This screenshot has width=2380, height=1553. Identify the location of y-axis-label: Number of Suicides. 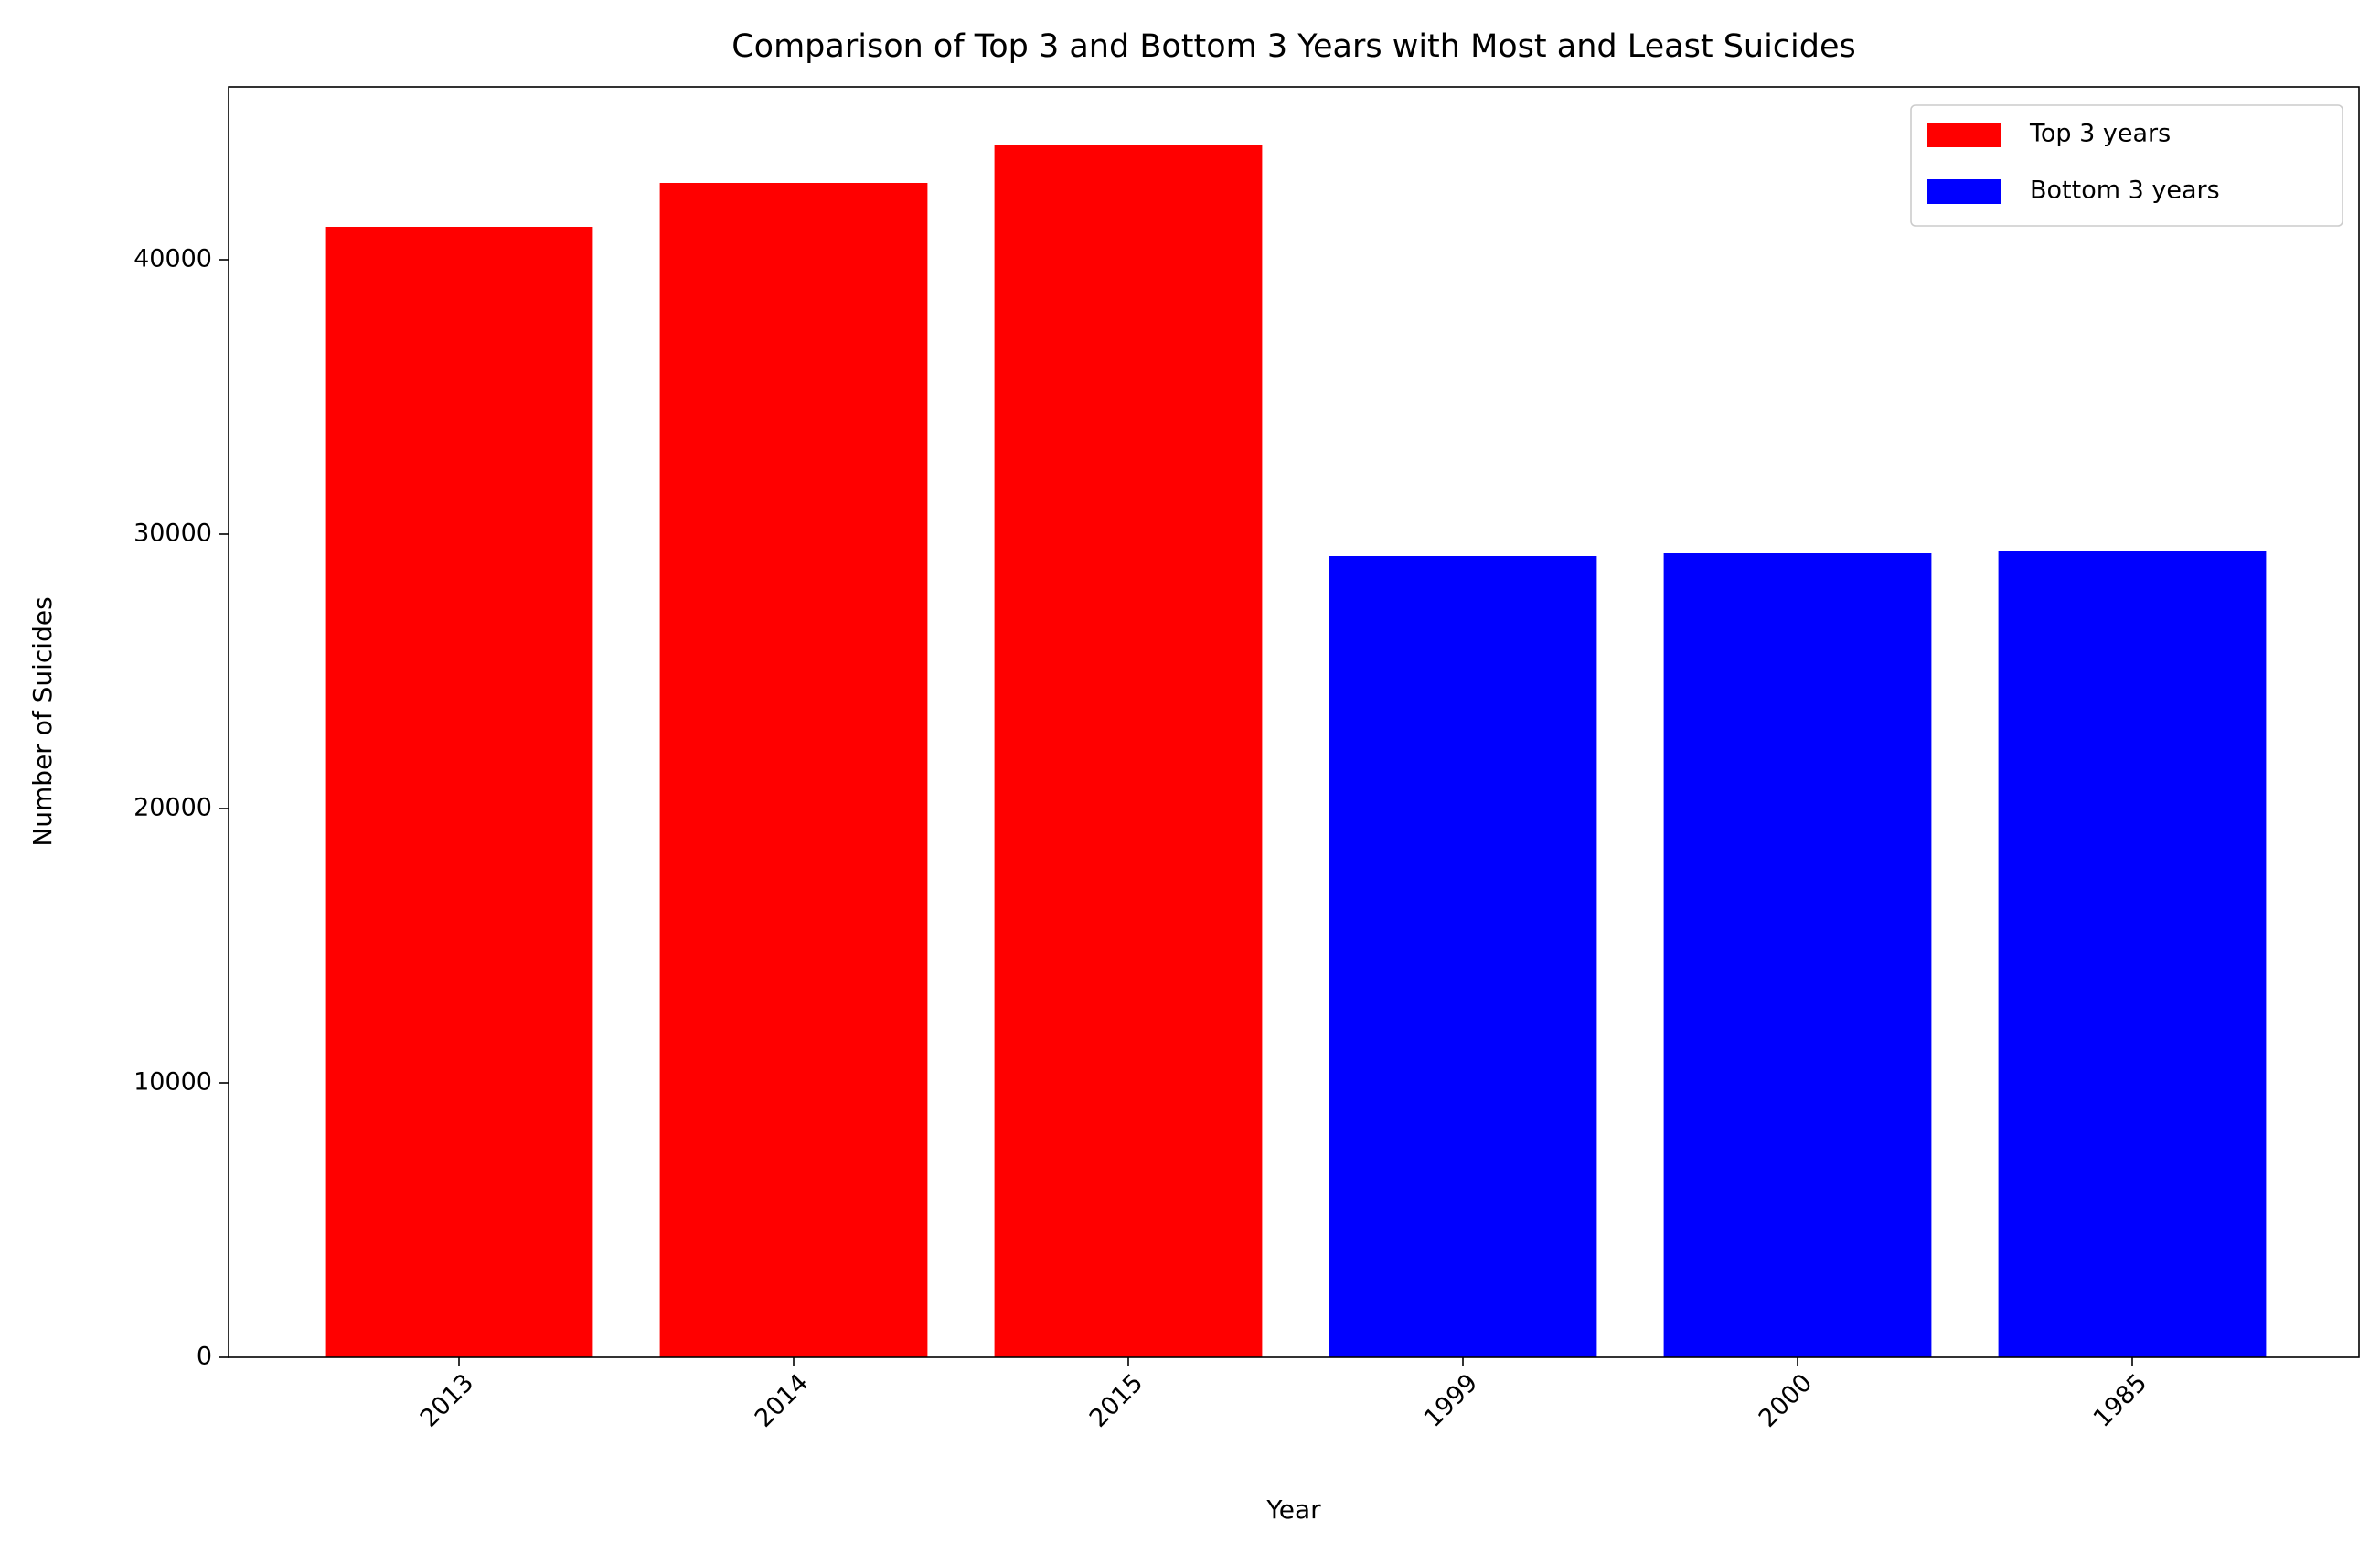
(42, 721).